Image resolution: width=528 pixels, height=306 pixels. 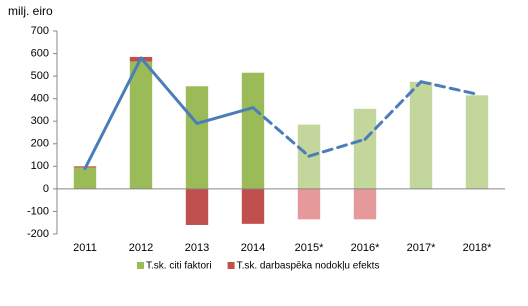 What do you see at coordinates (197, 248) in the screenshot?
I see `x-tick-label: 2013` at bounding box center [197, 248].